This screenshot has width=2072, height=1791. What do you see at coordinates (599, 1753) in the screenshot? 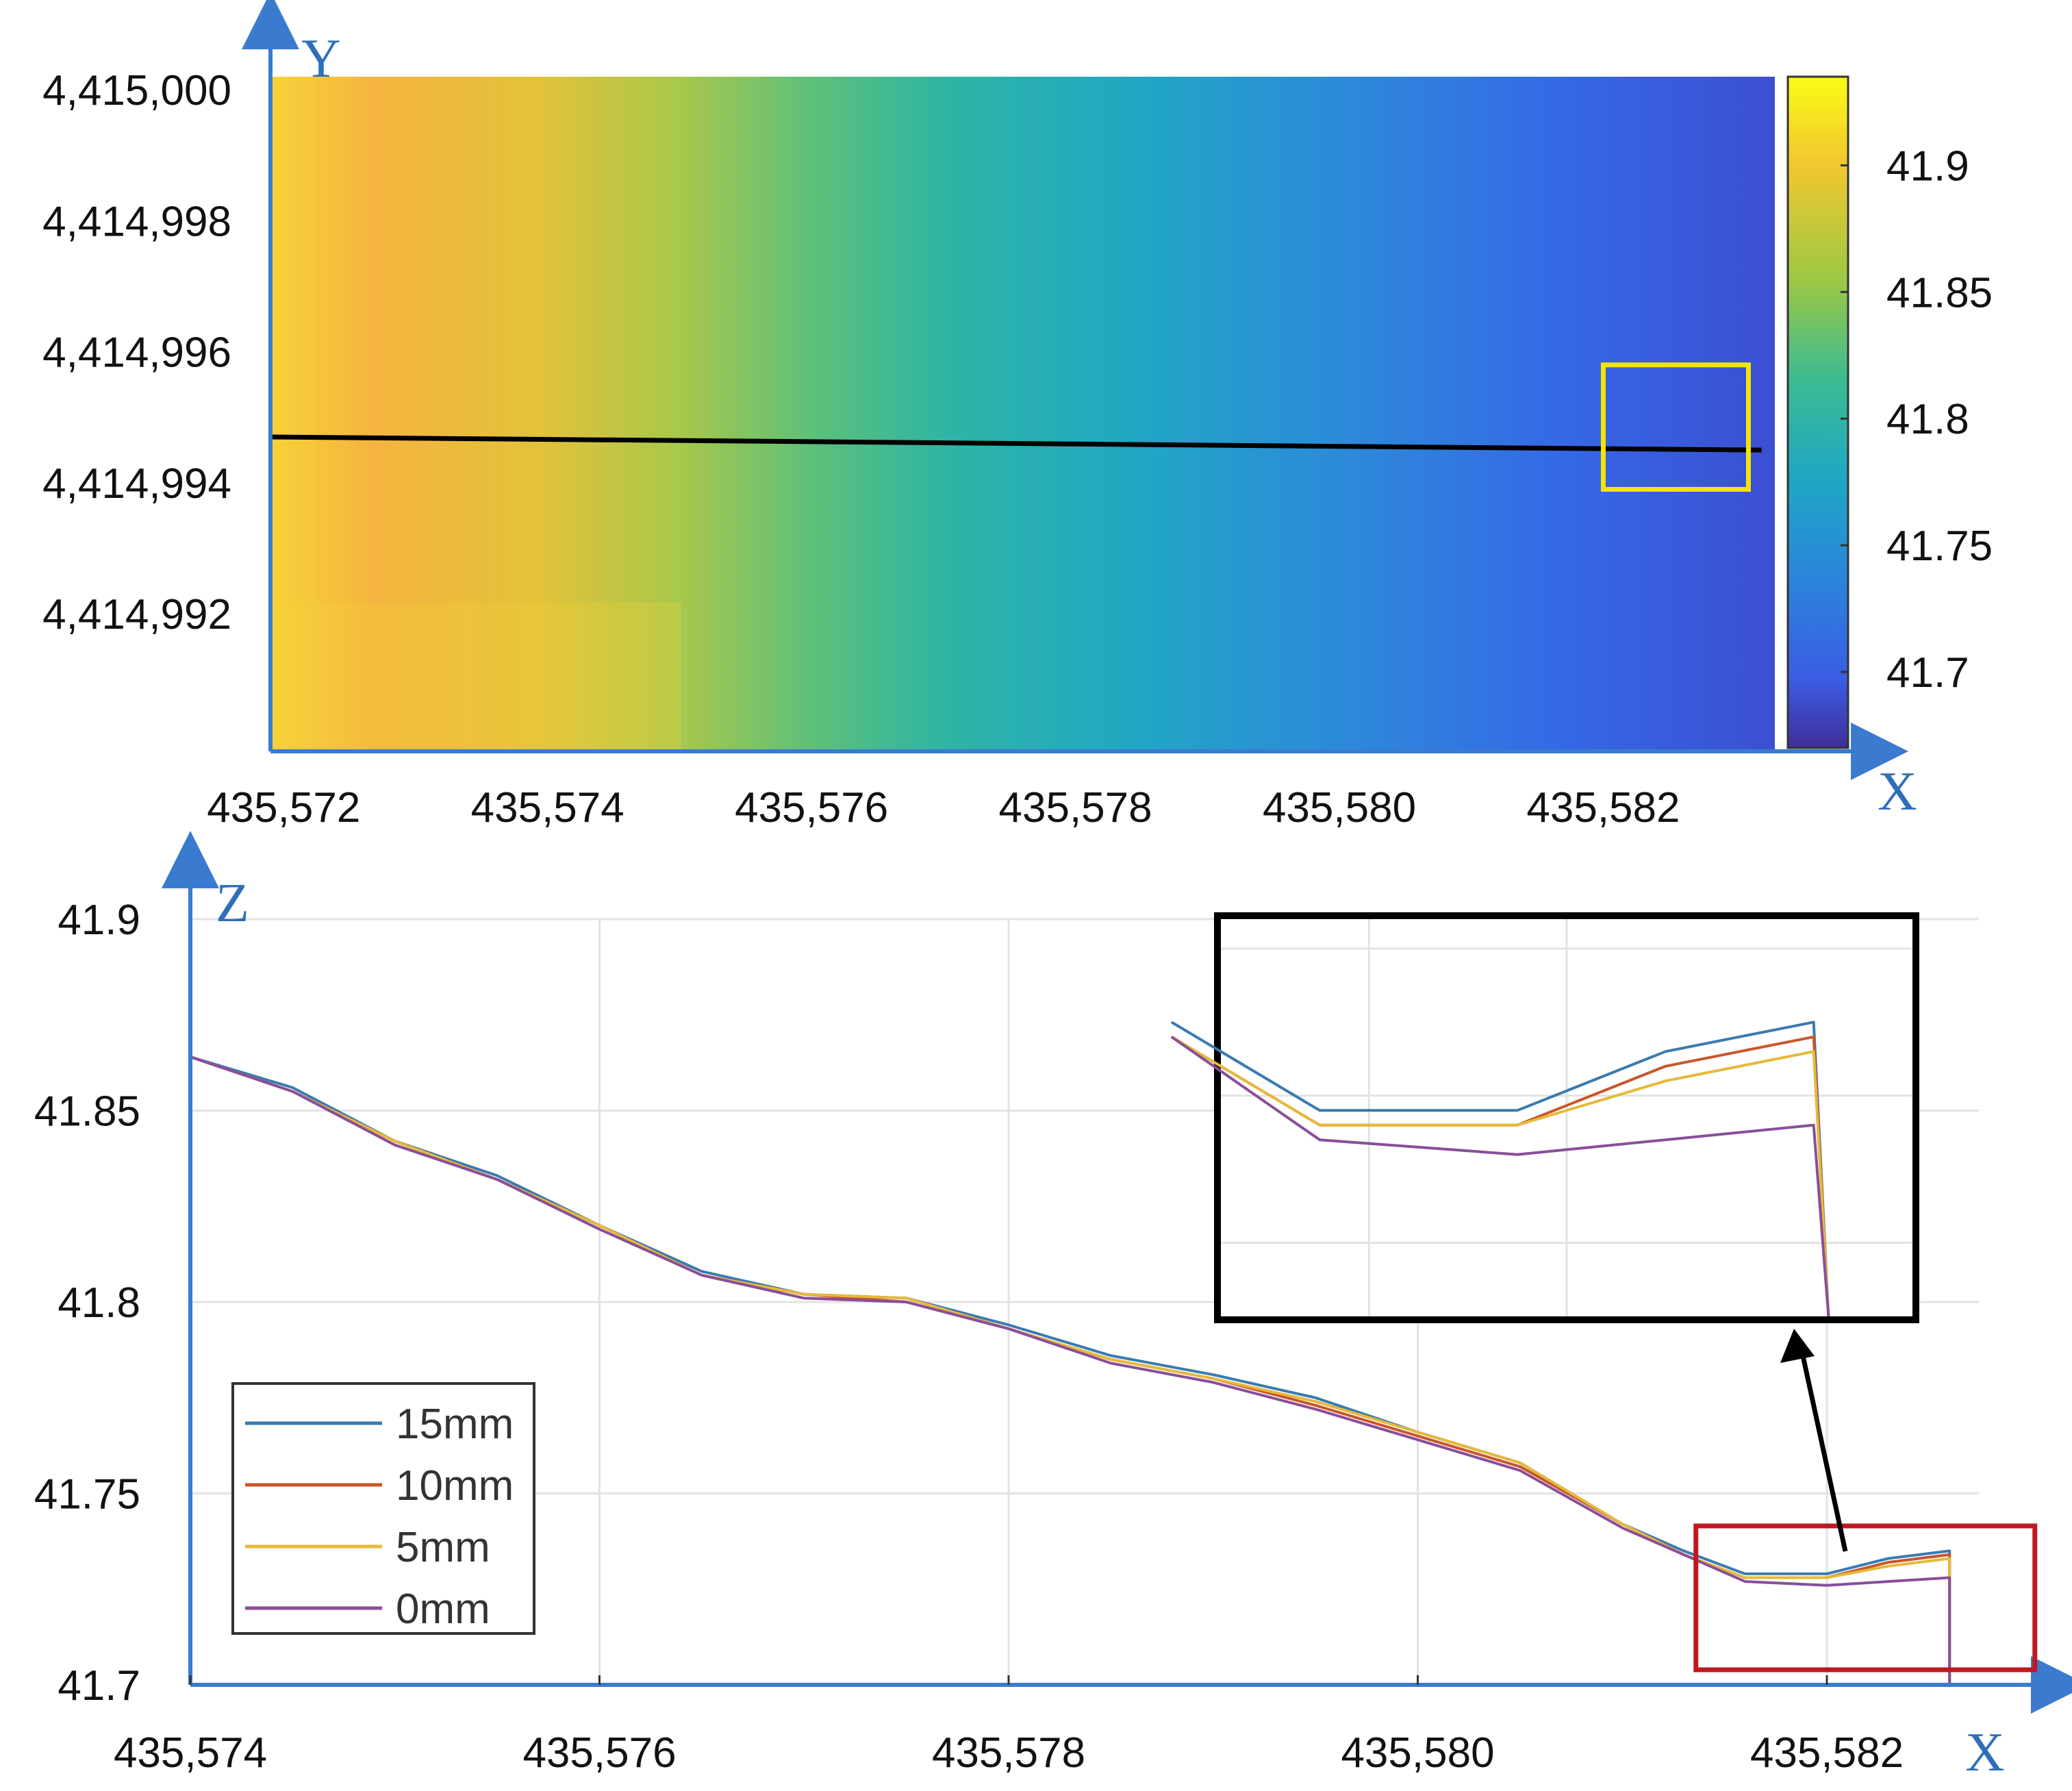
I see `profile-x-tick-label: 435,576` at bounding box center [599, 1753].